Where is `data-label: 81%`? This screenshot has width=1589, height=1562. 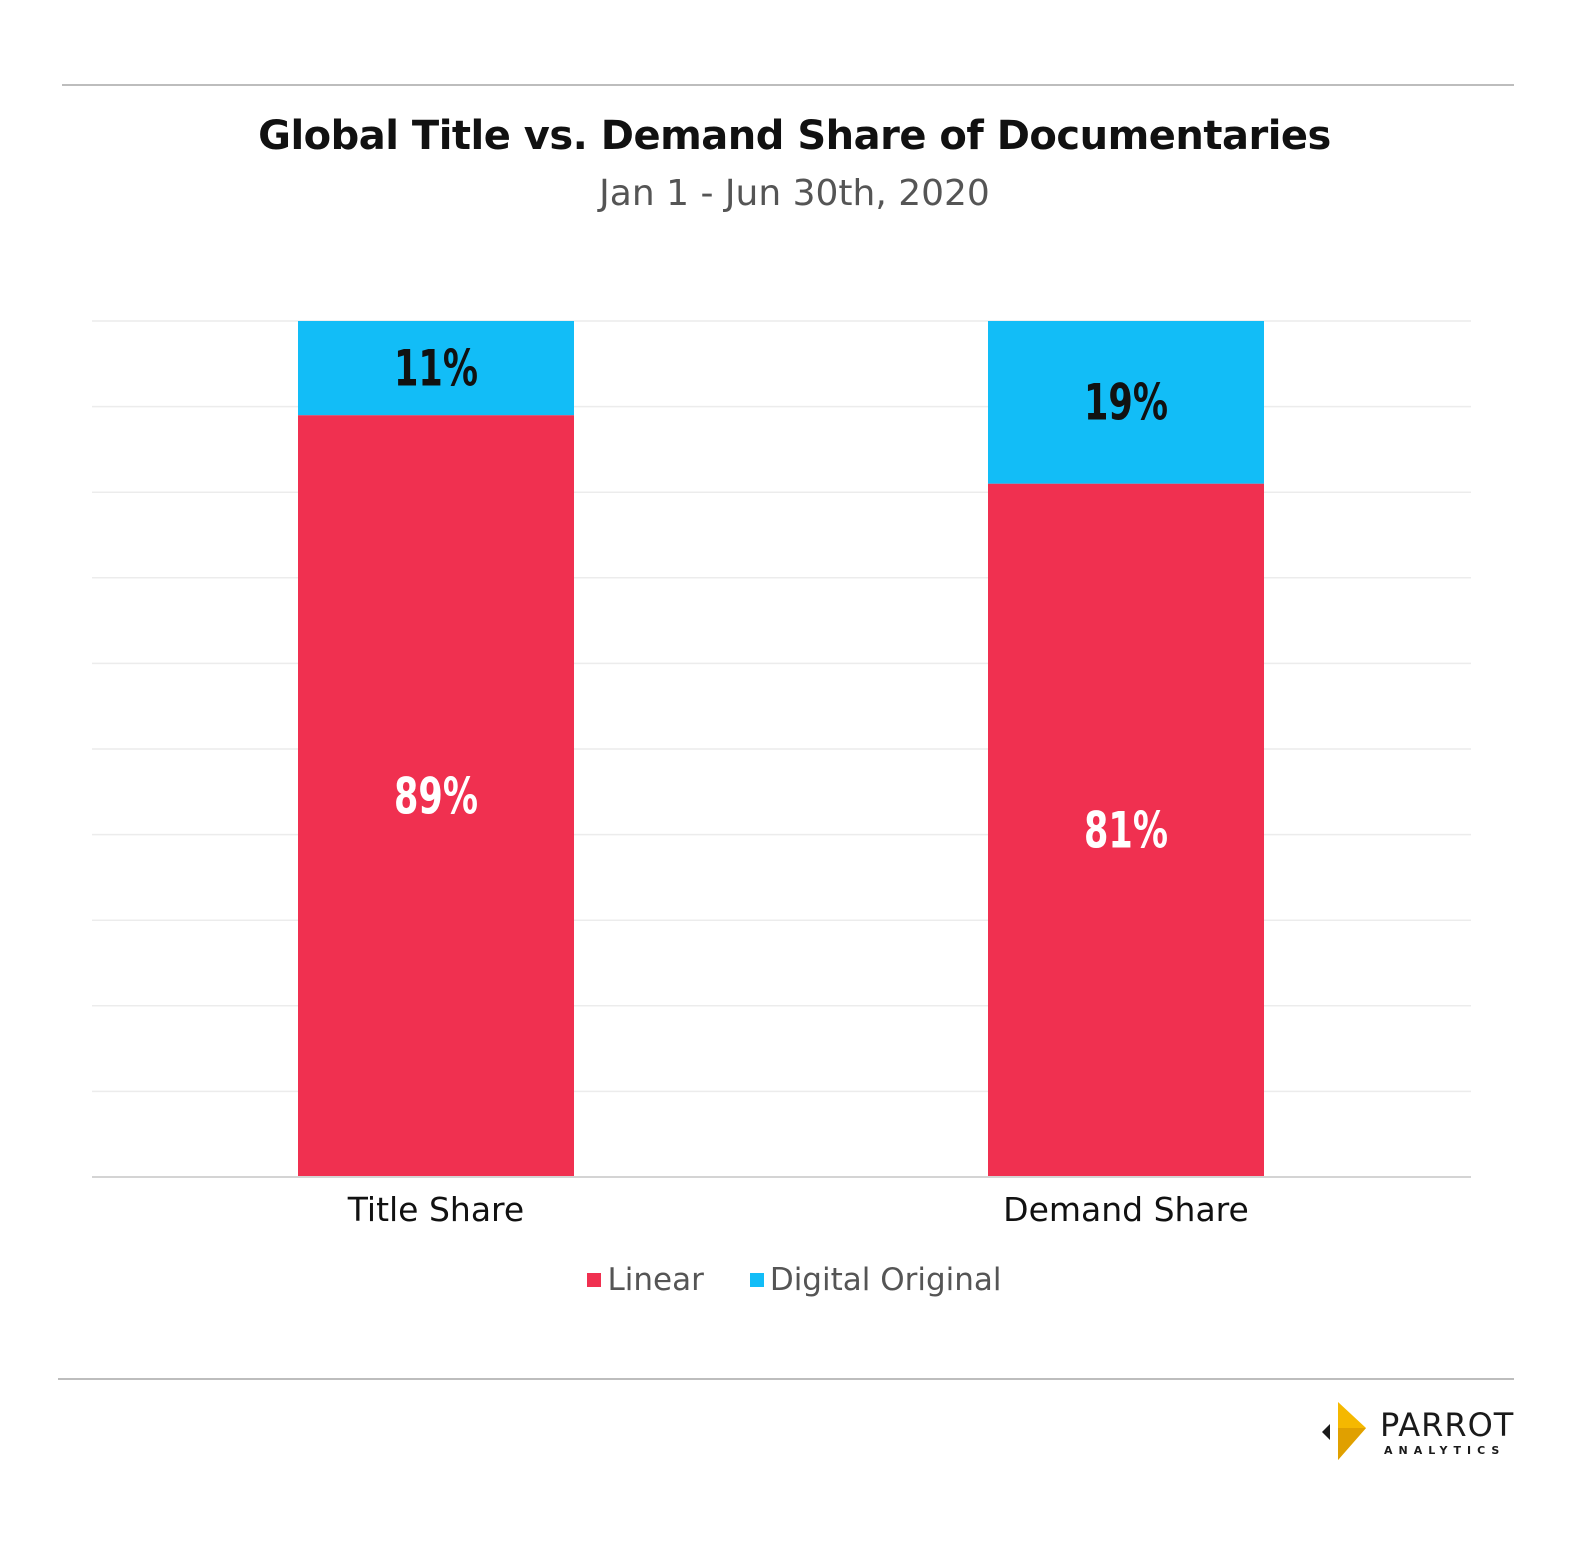
data-label: 81% is located at coordinates (1126, 830).